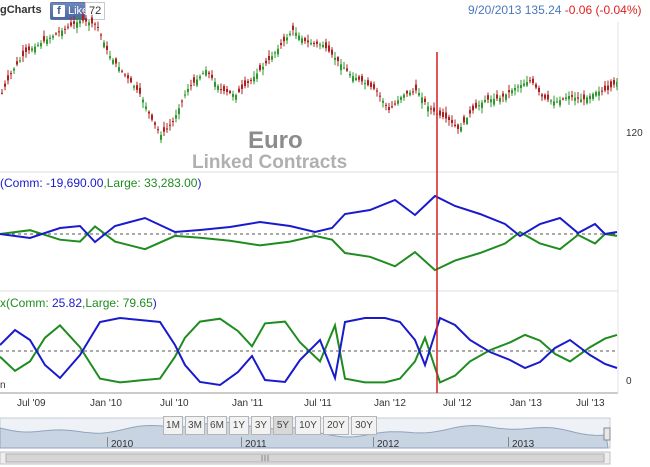 The image size is (650, 467). I want to click on quote-price: 135.24, so click(543, 10).